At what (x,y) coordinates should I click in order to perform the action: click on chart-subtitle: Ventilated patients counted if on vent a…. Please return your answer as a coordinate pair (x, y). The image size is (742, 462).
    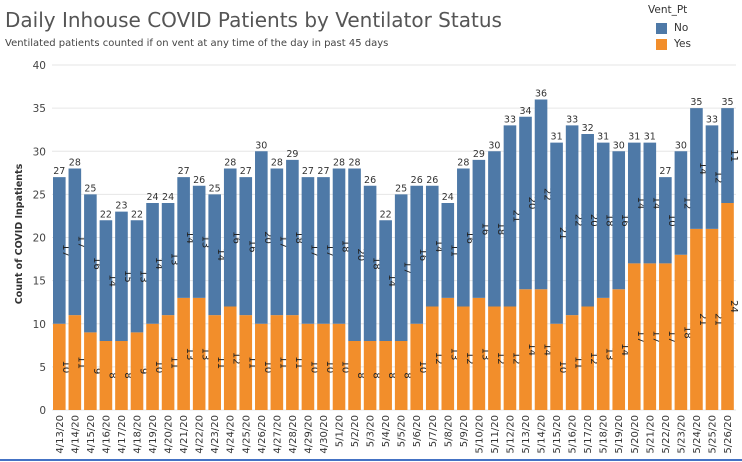
    Looking at the image, I should click on (197, 43).